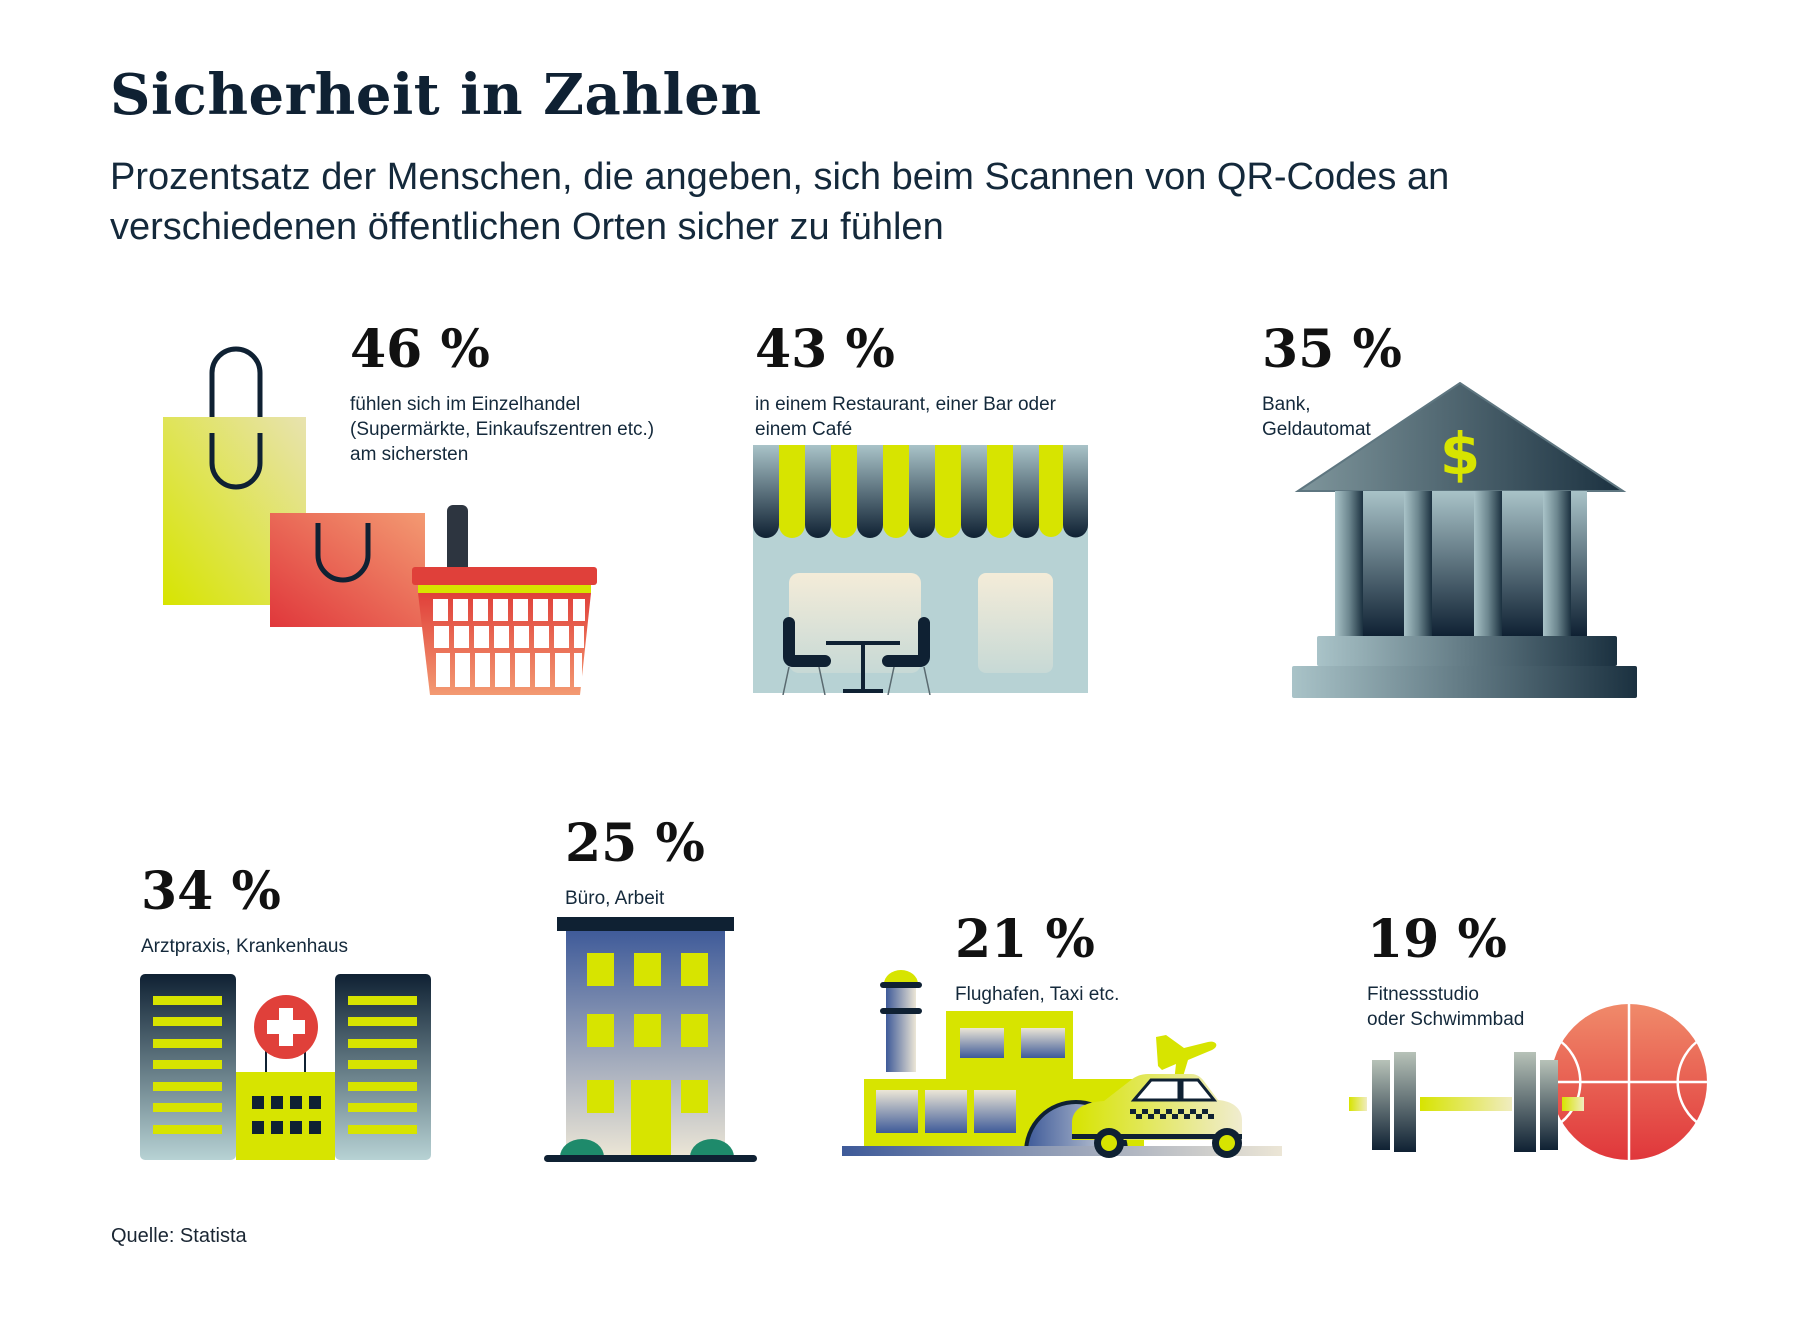 Image resolution: width=1800 pixels, height=1337 pixels. What do you see at coordinates (1062, 1064) in the screenshot?
I see `airport-taxi-icon` at bounding box center [1062, 1064].